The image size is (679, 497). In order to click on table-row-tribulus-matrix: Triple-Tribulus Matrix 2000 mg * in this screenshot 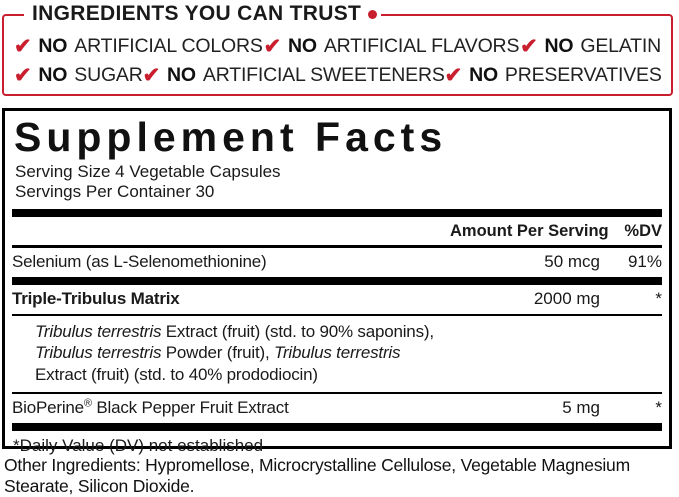, I will do `click(337, 299)`.